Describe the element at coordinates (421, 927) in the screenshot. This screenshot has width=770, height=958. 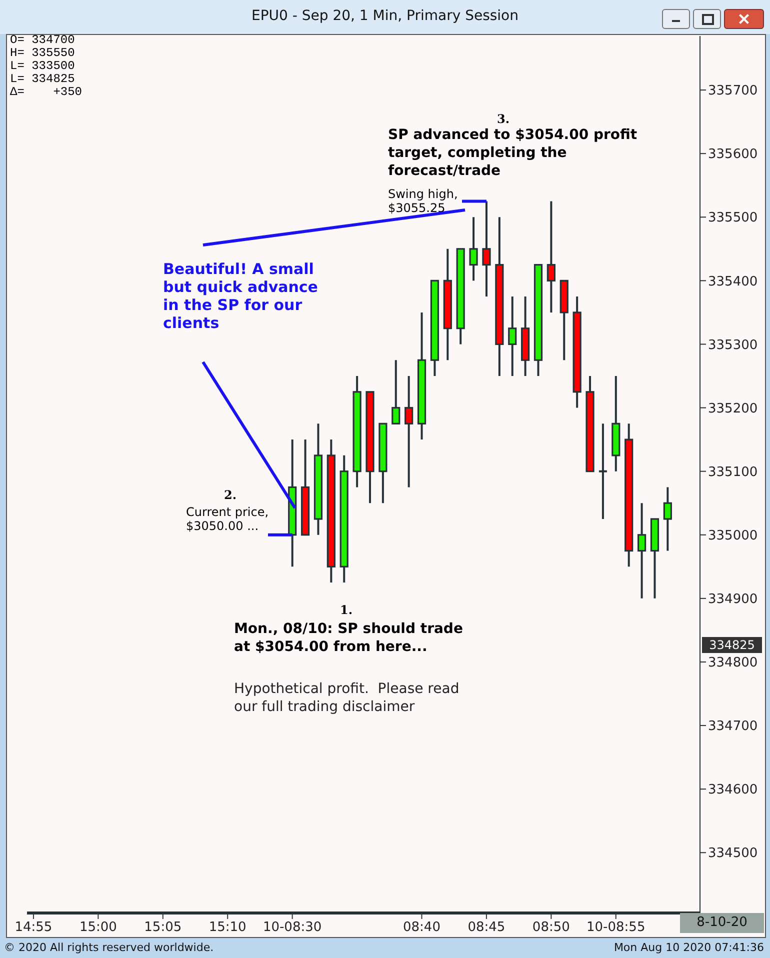
I see `x-tick-label: 08:40` at that location.